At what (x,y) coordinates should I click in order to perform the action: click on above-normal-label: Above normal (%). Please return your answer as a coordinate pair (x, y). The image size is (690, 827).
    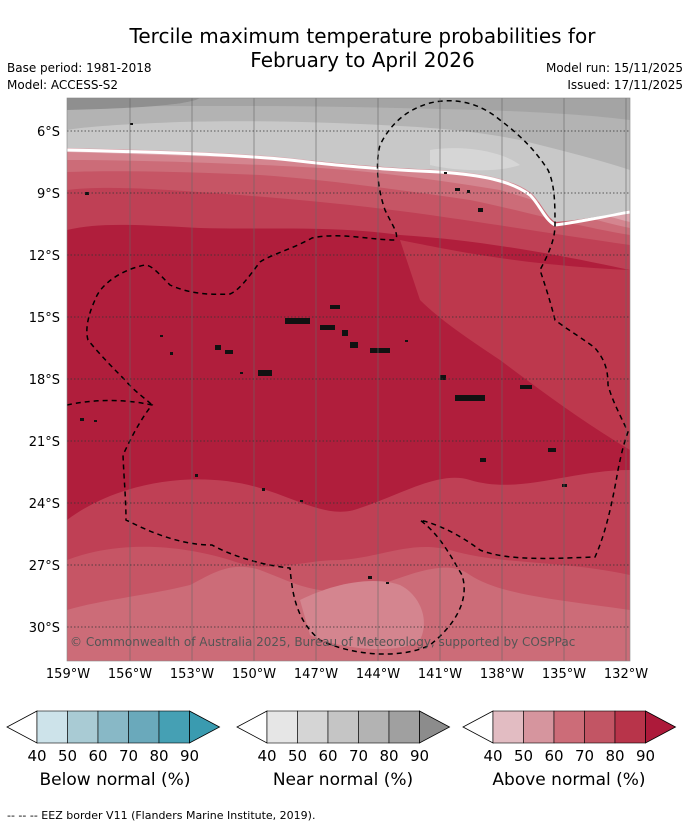
    Looking at the image, I should click on (569, 780).